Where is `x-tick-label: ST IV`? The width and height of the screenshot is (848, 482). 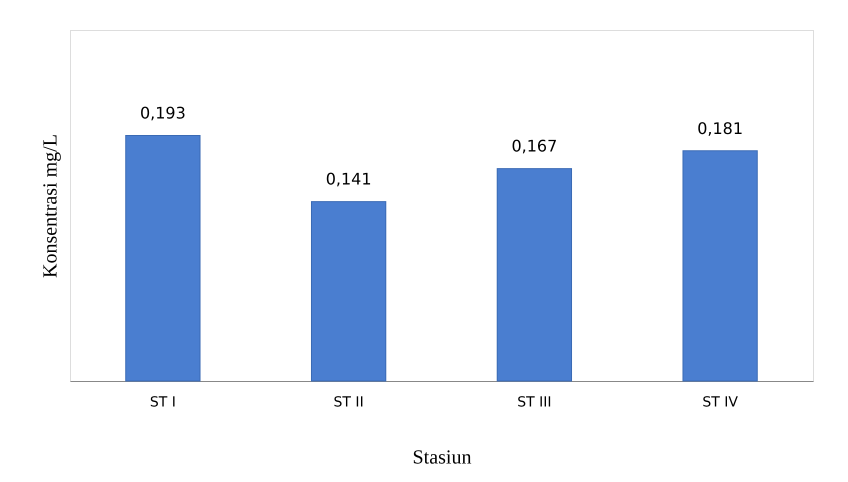 x-tick-label: ST IV is located at coordinates (720, 402).